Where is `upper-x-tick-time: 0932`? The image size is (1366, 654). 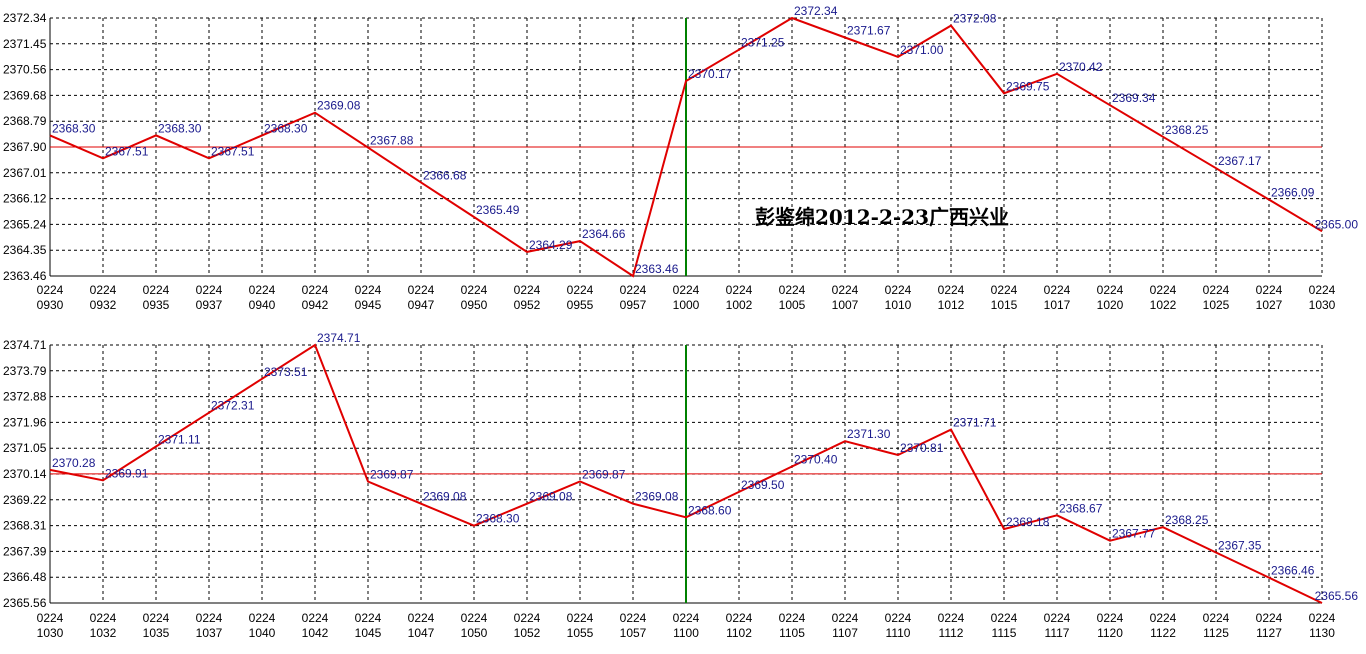
upper-x-tick-time: 0932 is located at coordinates (103, 305).